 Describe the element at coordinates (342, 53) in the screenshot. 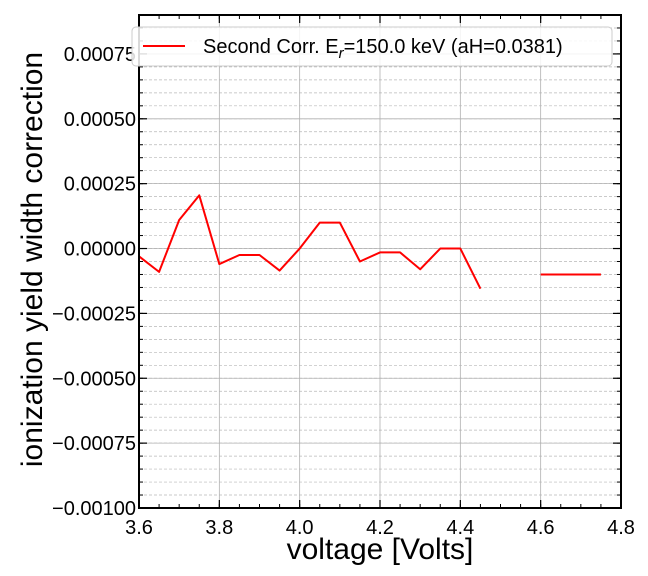

I see `legend-label-subscript: r` at that location.